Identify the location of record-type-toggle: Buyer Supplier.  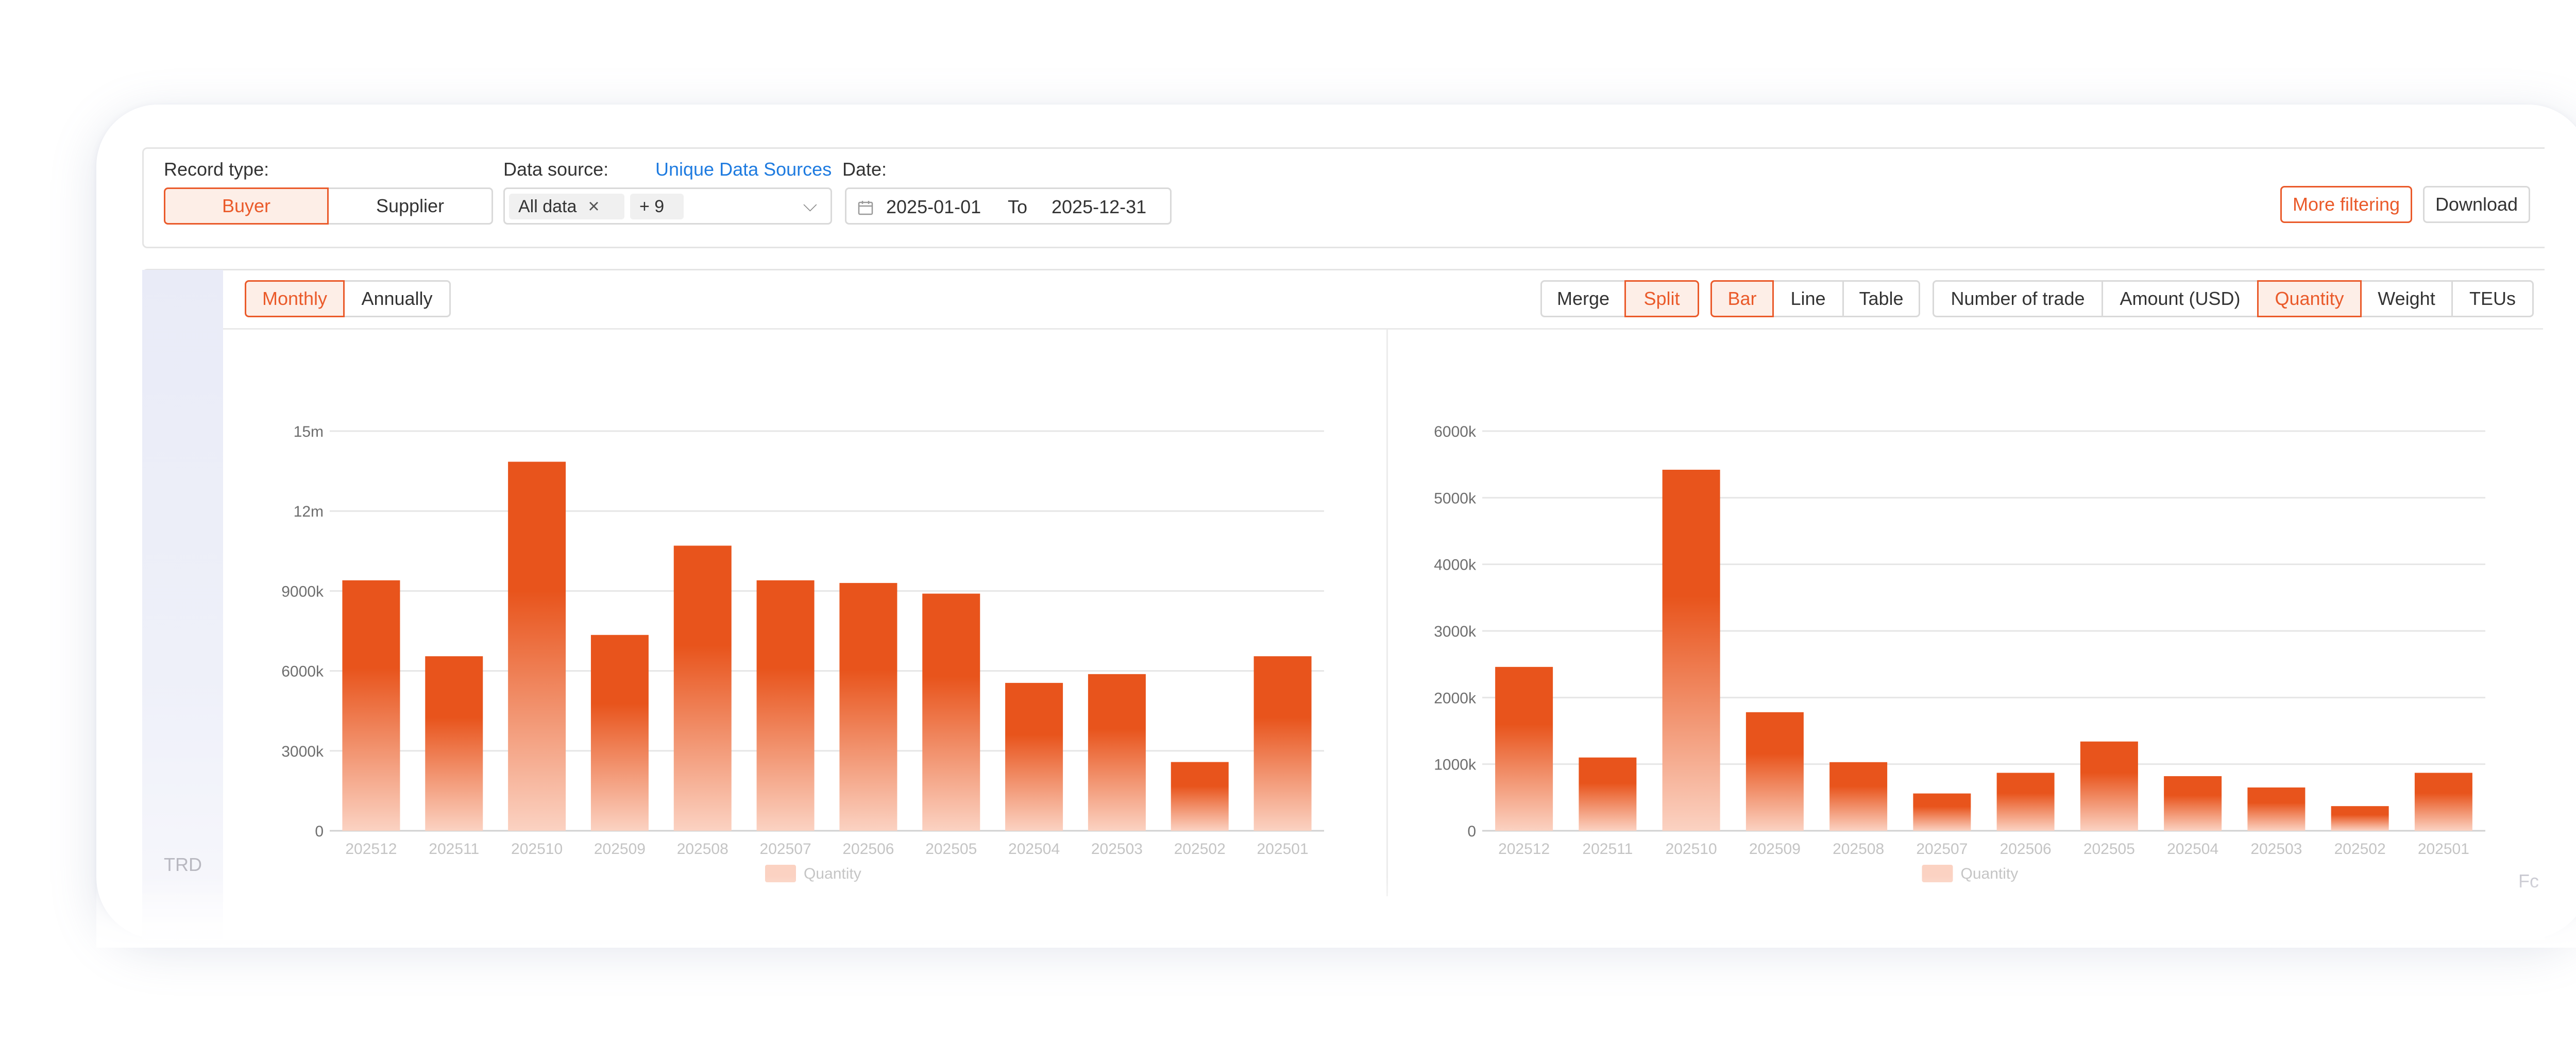
(328, 206).